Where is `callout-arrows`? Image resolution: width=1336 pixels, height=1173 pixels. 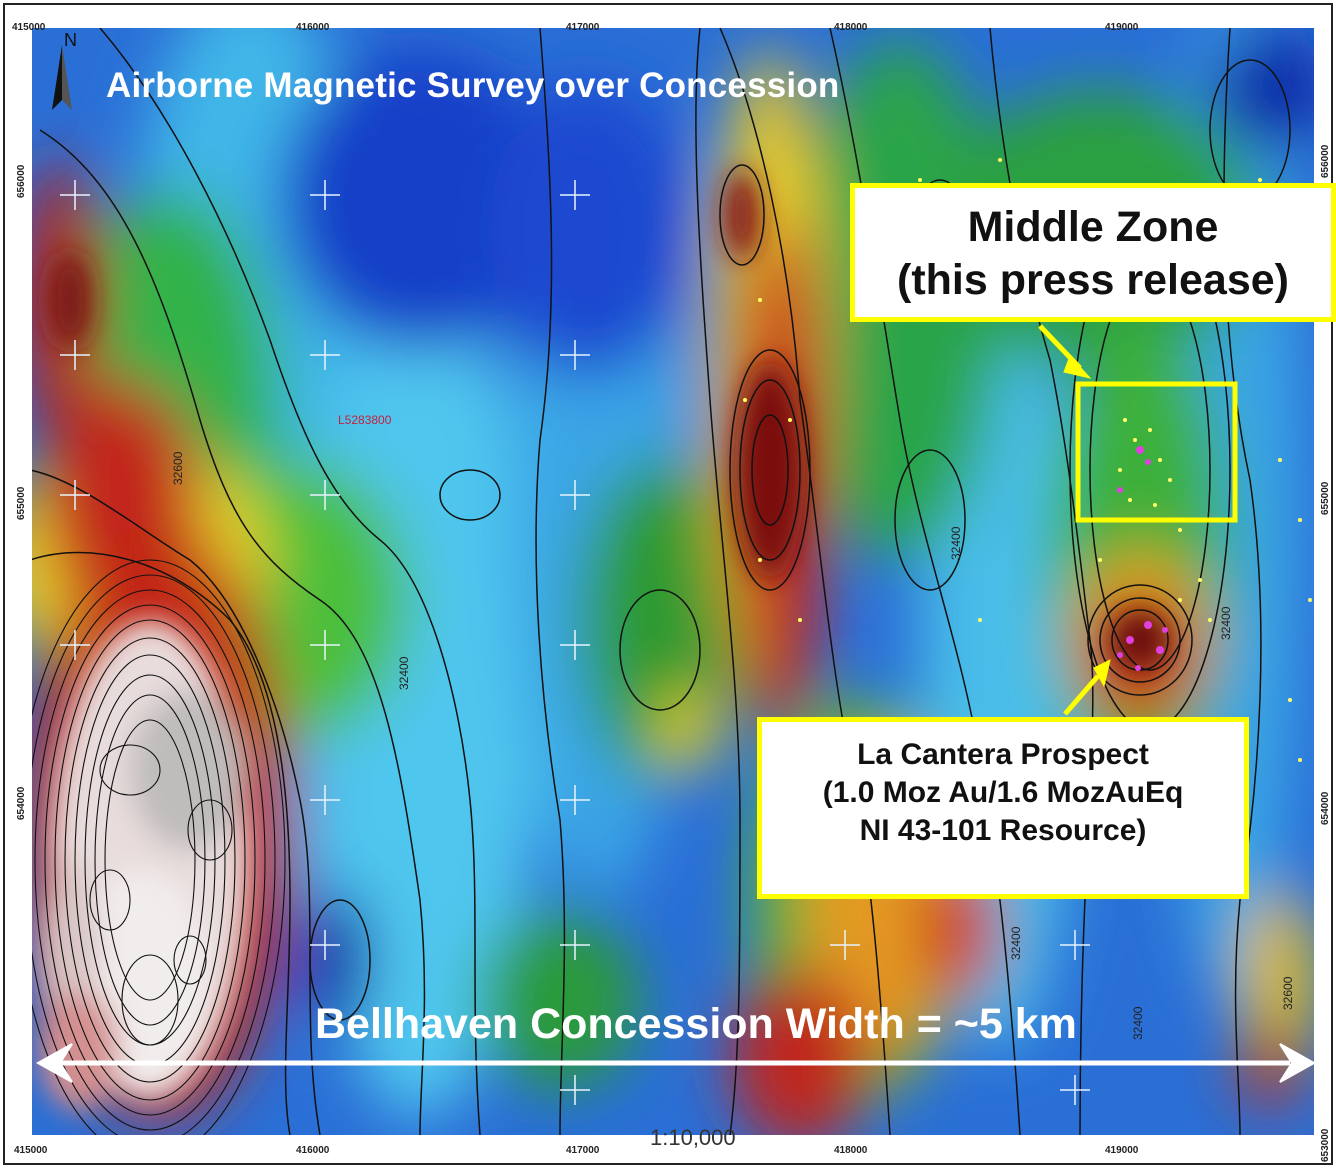
callout-arrows is located at coordinates (1074, 520).